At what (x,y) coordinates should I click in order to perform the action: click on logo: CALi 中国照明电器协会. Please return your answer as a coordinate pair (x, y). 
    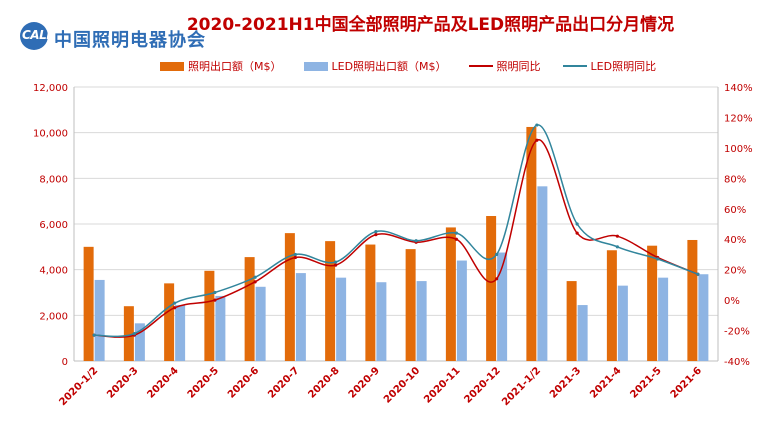
    Looking at the image, I should click on (113, 36).